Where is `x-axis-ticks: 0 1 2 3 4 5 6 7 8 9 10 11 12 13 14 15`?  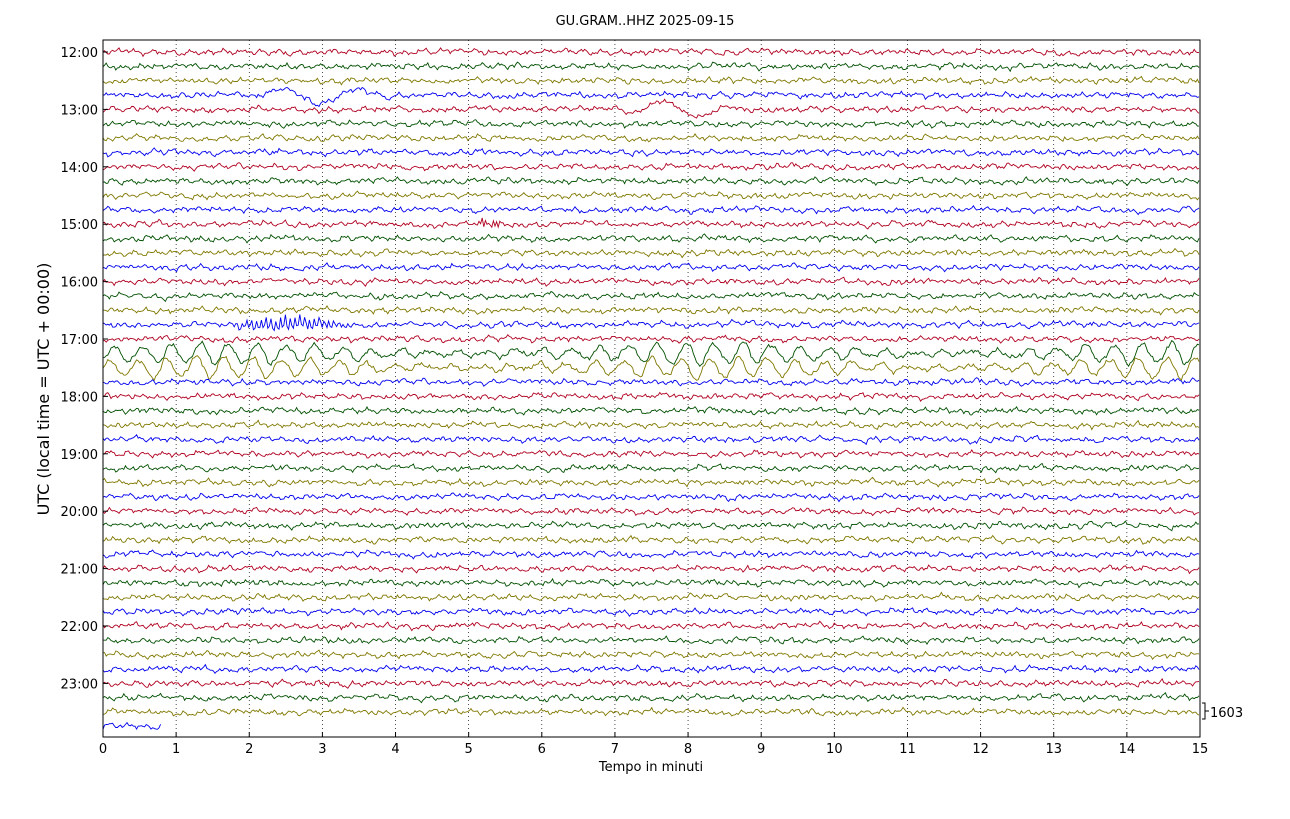 x-axis-ticks: 0 1 2 3 4 5 6 7 8 9 10 11 12 13 14 15 is located at coordinates (653, 744).